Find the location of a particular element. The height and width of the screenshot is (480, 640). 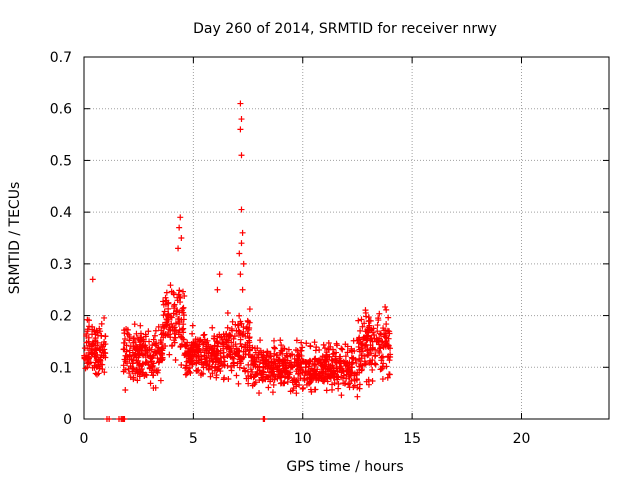

y-tick-label: 0.5 is located at coordinates (61, 161).